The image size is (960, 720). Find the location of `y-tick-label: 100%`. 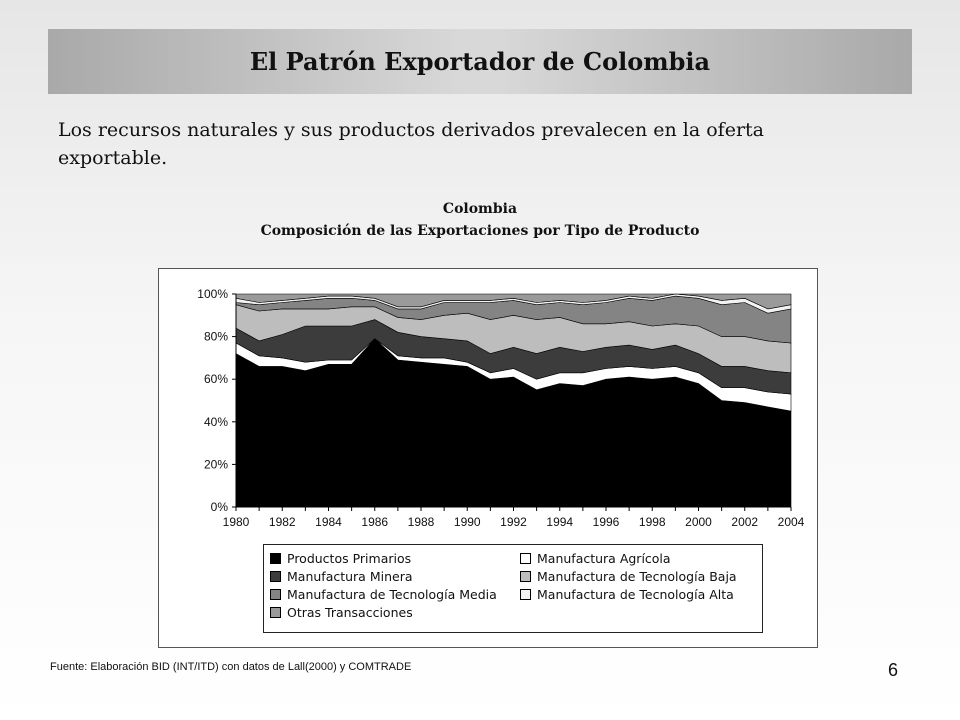

y-tick-label: 100% is located at coordinates (212, 294).